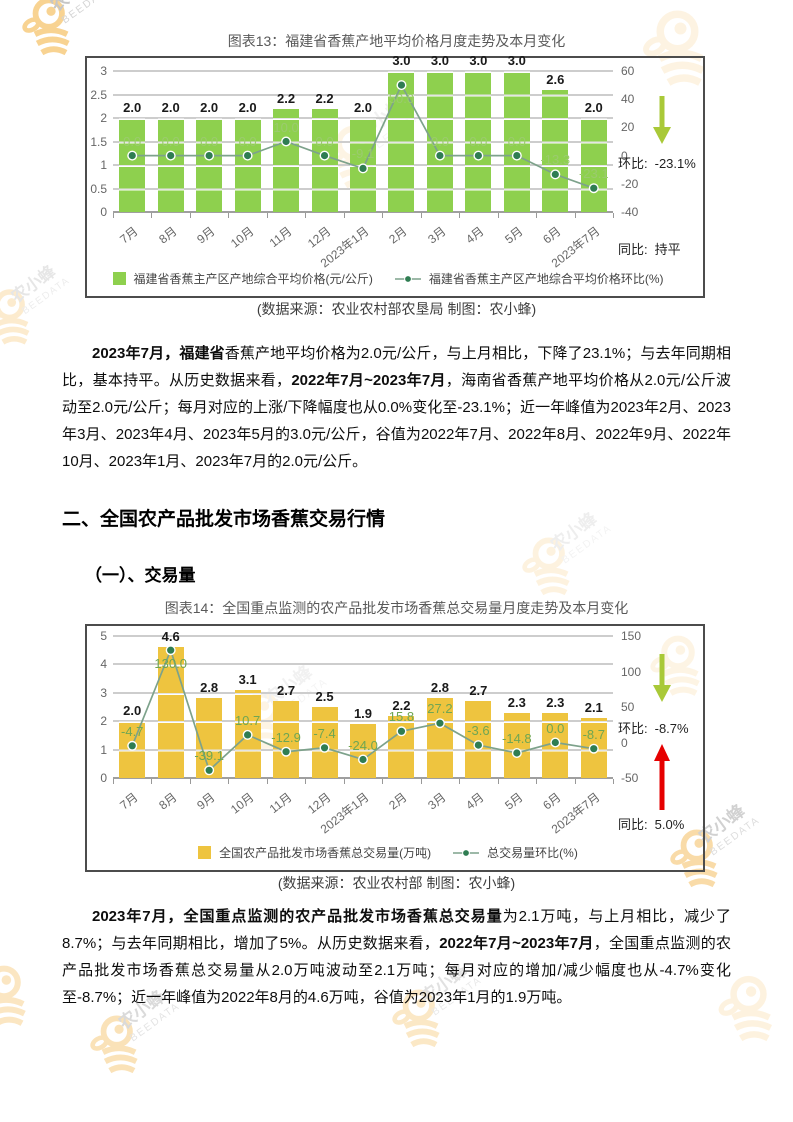  What do you see at coordinates (401, 717) in the screenshot?
I see `line-value-label: 15.8` at bounding box center [401, 717].